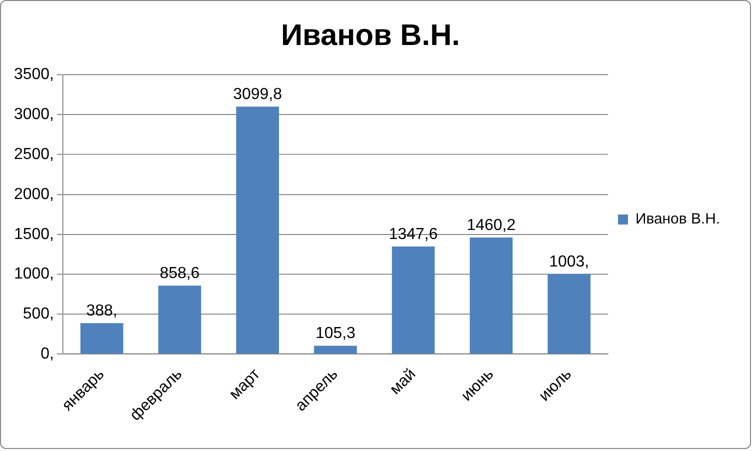 This screenshot has height=451, width=753. I want to click on data-label: 3099,8, so click(257, 95).